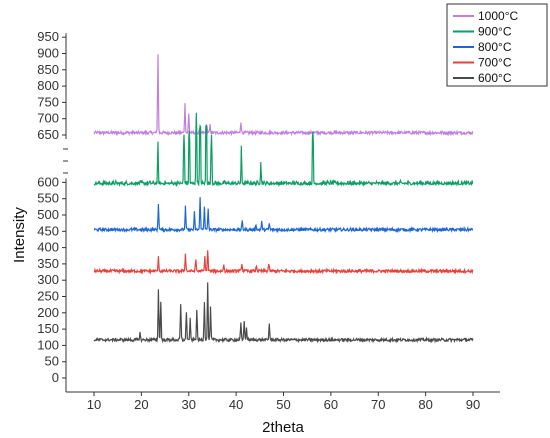  What do you see at coordinates (48, 53) in the screenshot?
I see `y-tick-label: 900` at bounding box center [48, 53].